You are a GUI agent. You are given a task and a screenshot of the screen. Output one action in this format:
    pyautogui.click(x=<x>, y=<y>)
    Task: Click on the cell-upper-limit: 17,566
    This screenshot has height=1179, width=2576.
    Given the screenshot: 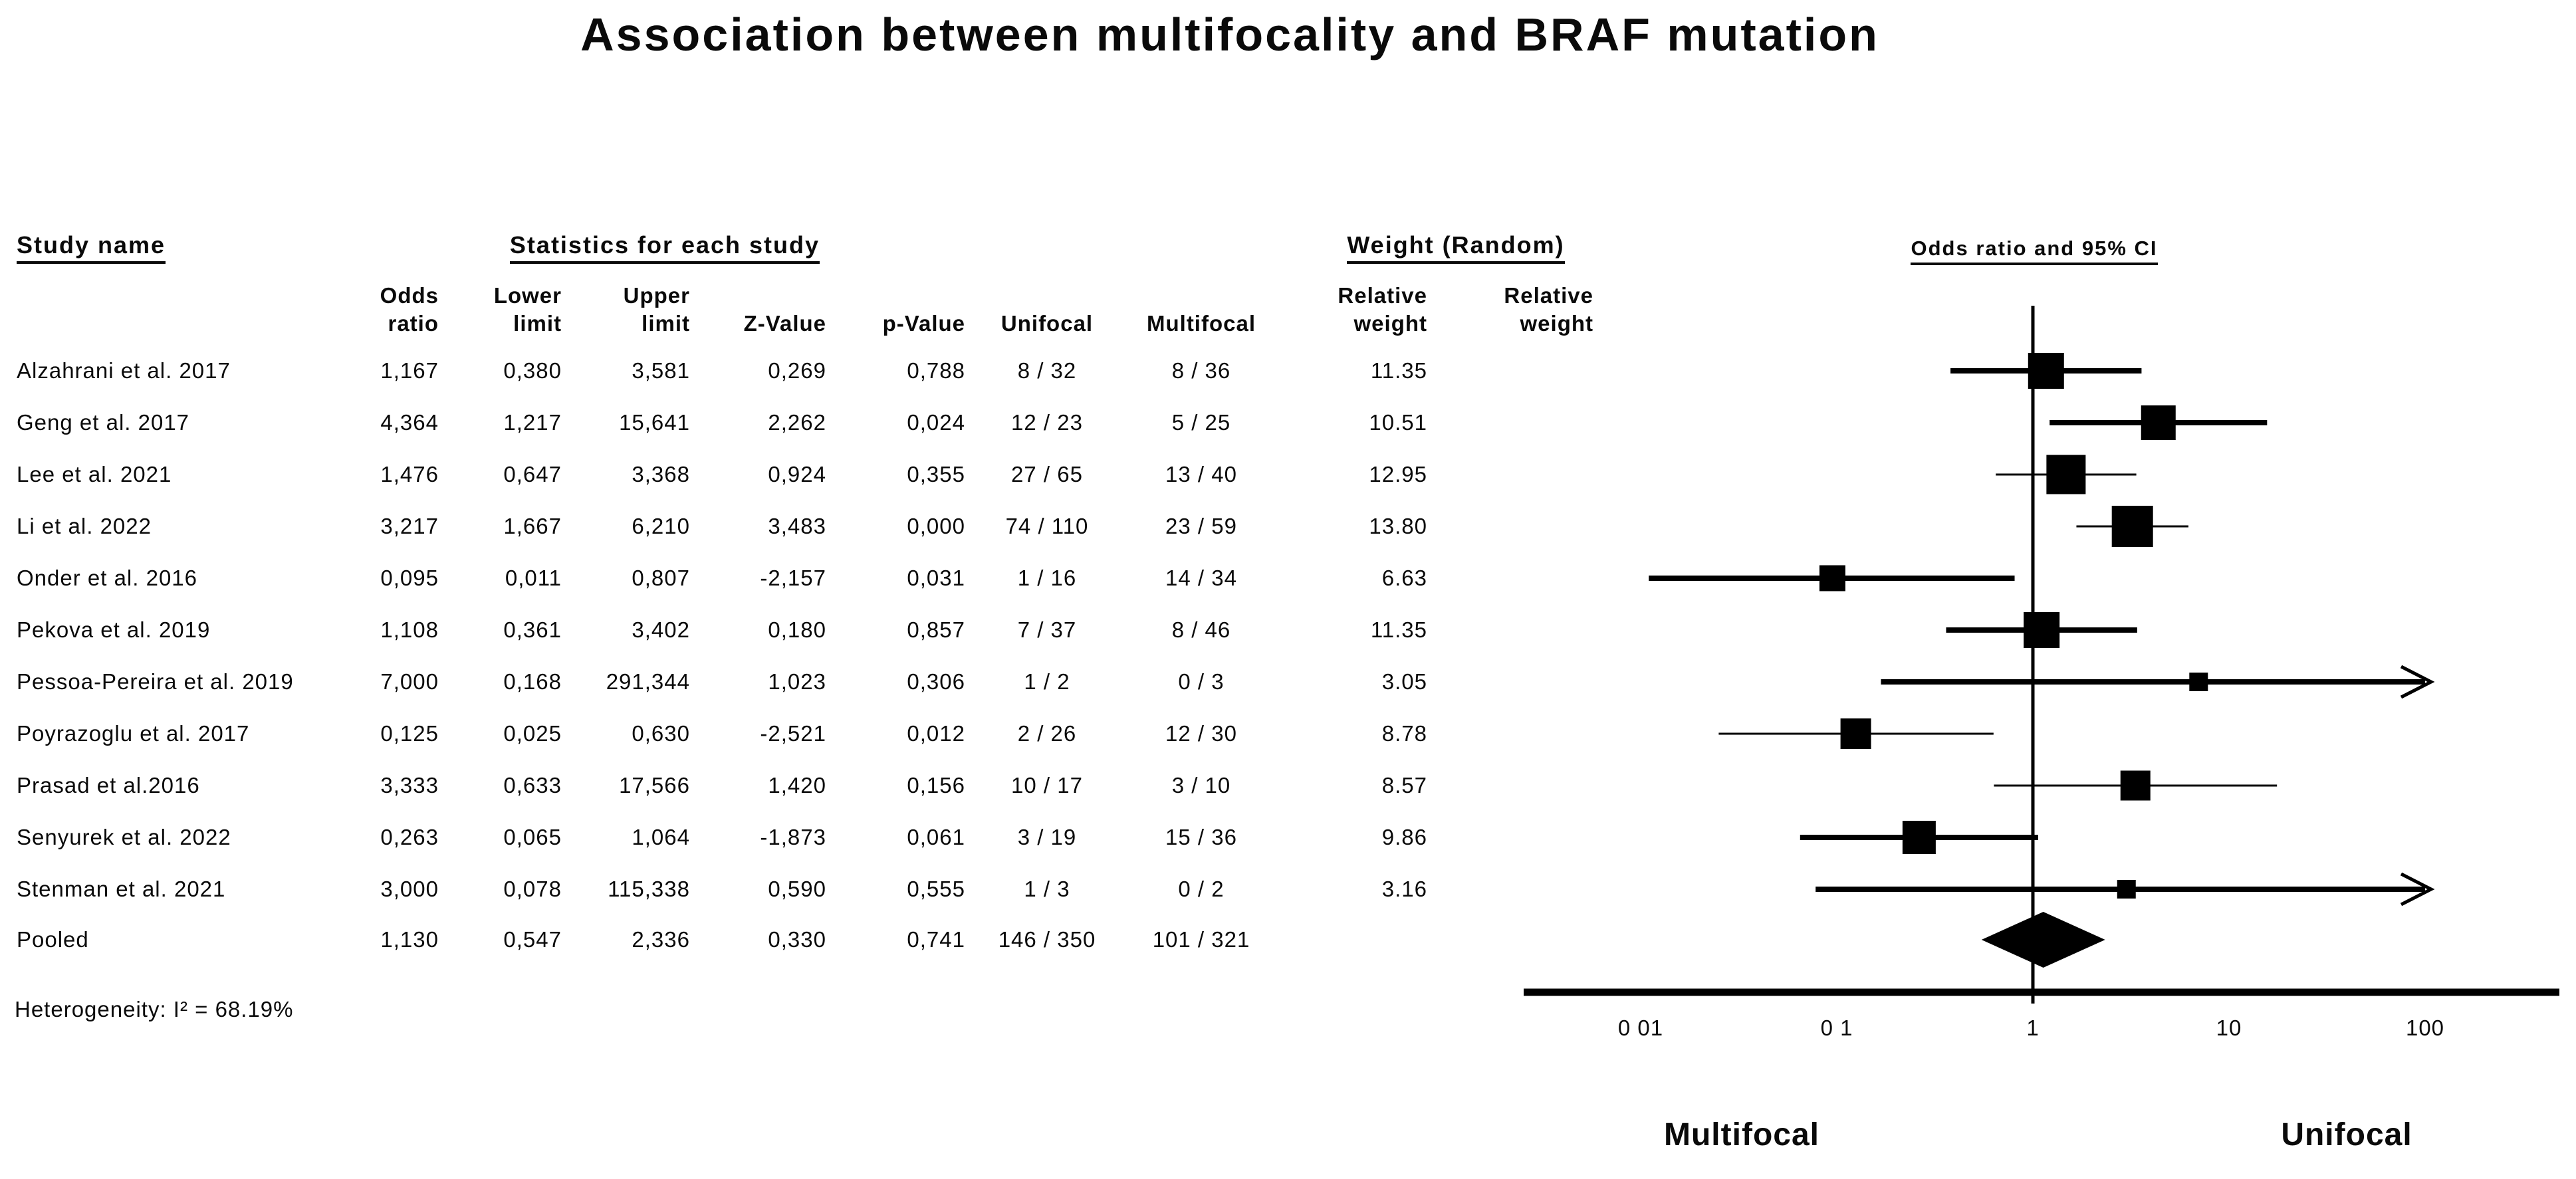 What is the action you would take?
    pyautogui.click(x=654, y=785)
    